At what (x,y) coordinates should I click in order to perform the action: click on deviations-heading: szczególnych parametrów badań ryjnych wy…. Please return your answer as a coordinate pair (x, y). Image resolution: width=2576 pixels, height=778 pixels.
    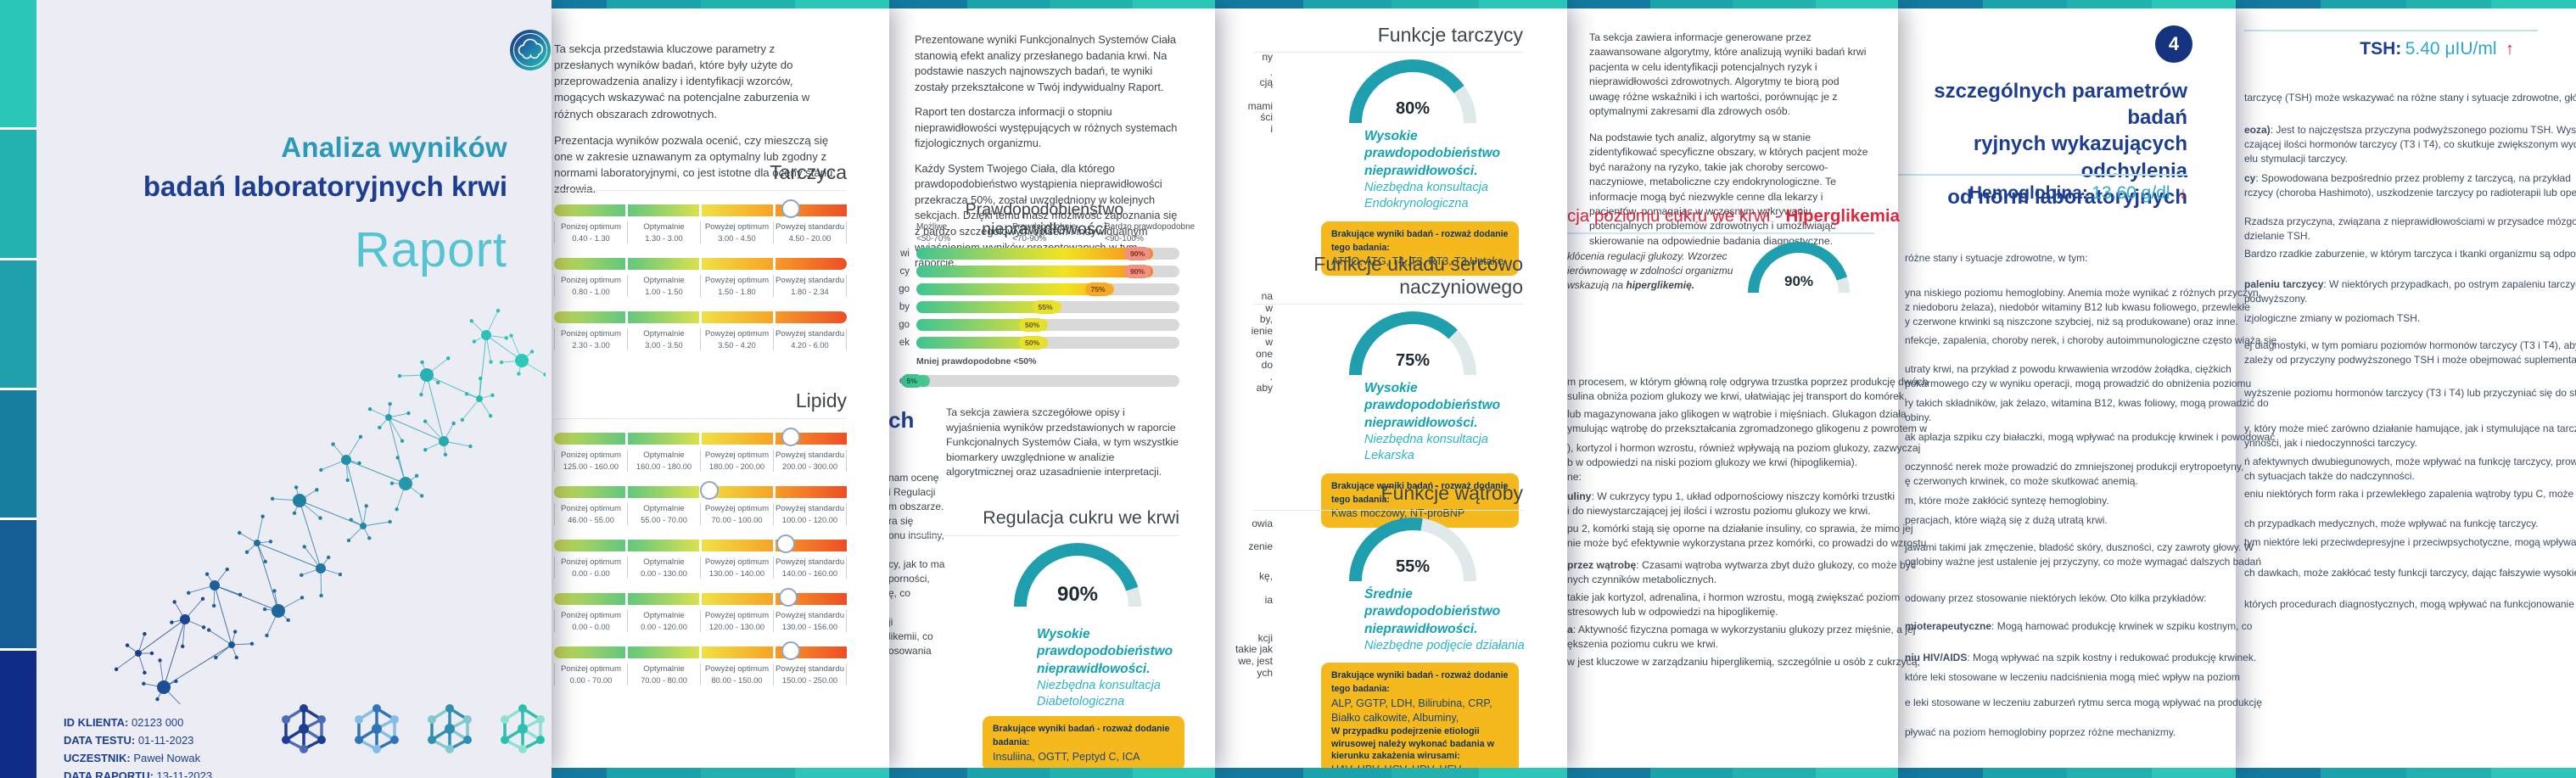
    Looking at the image, I should click on (2043, 144).